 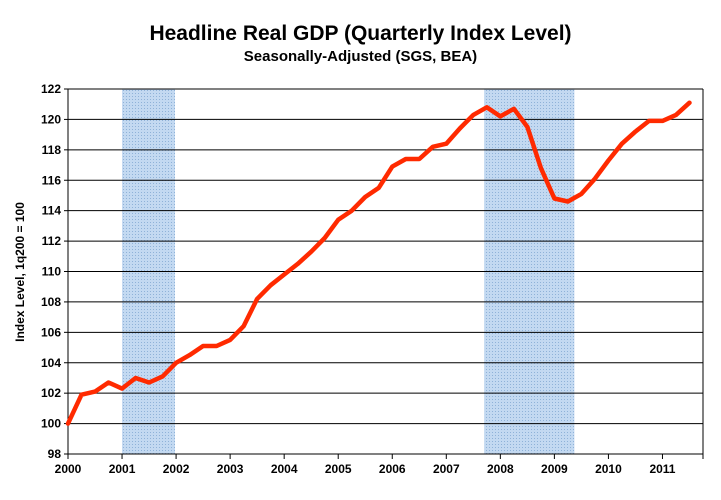 What do you see at coordinates (284, 469) in the screenshot?
I see `x-tick-label-2004: 2004` at bounding box center [284, 469].